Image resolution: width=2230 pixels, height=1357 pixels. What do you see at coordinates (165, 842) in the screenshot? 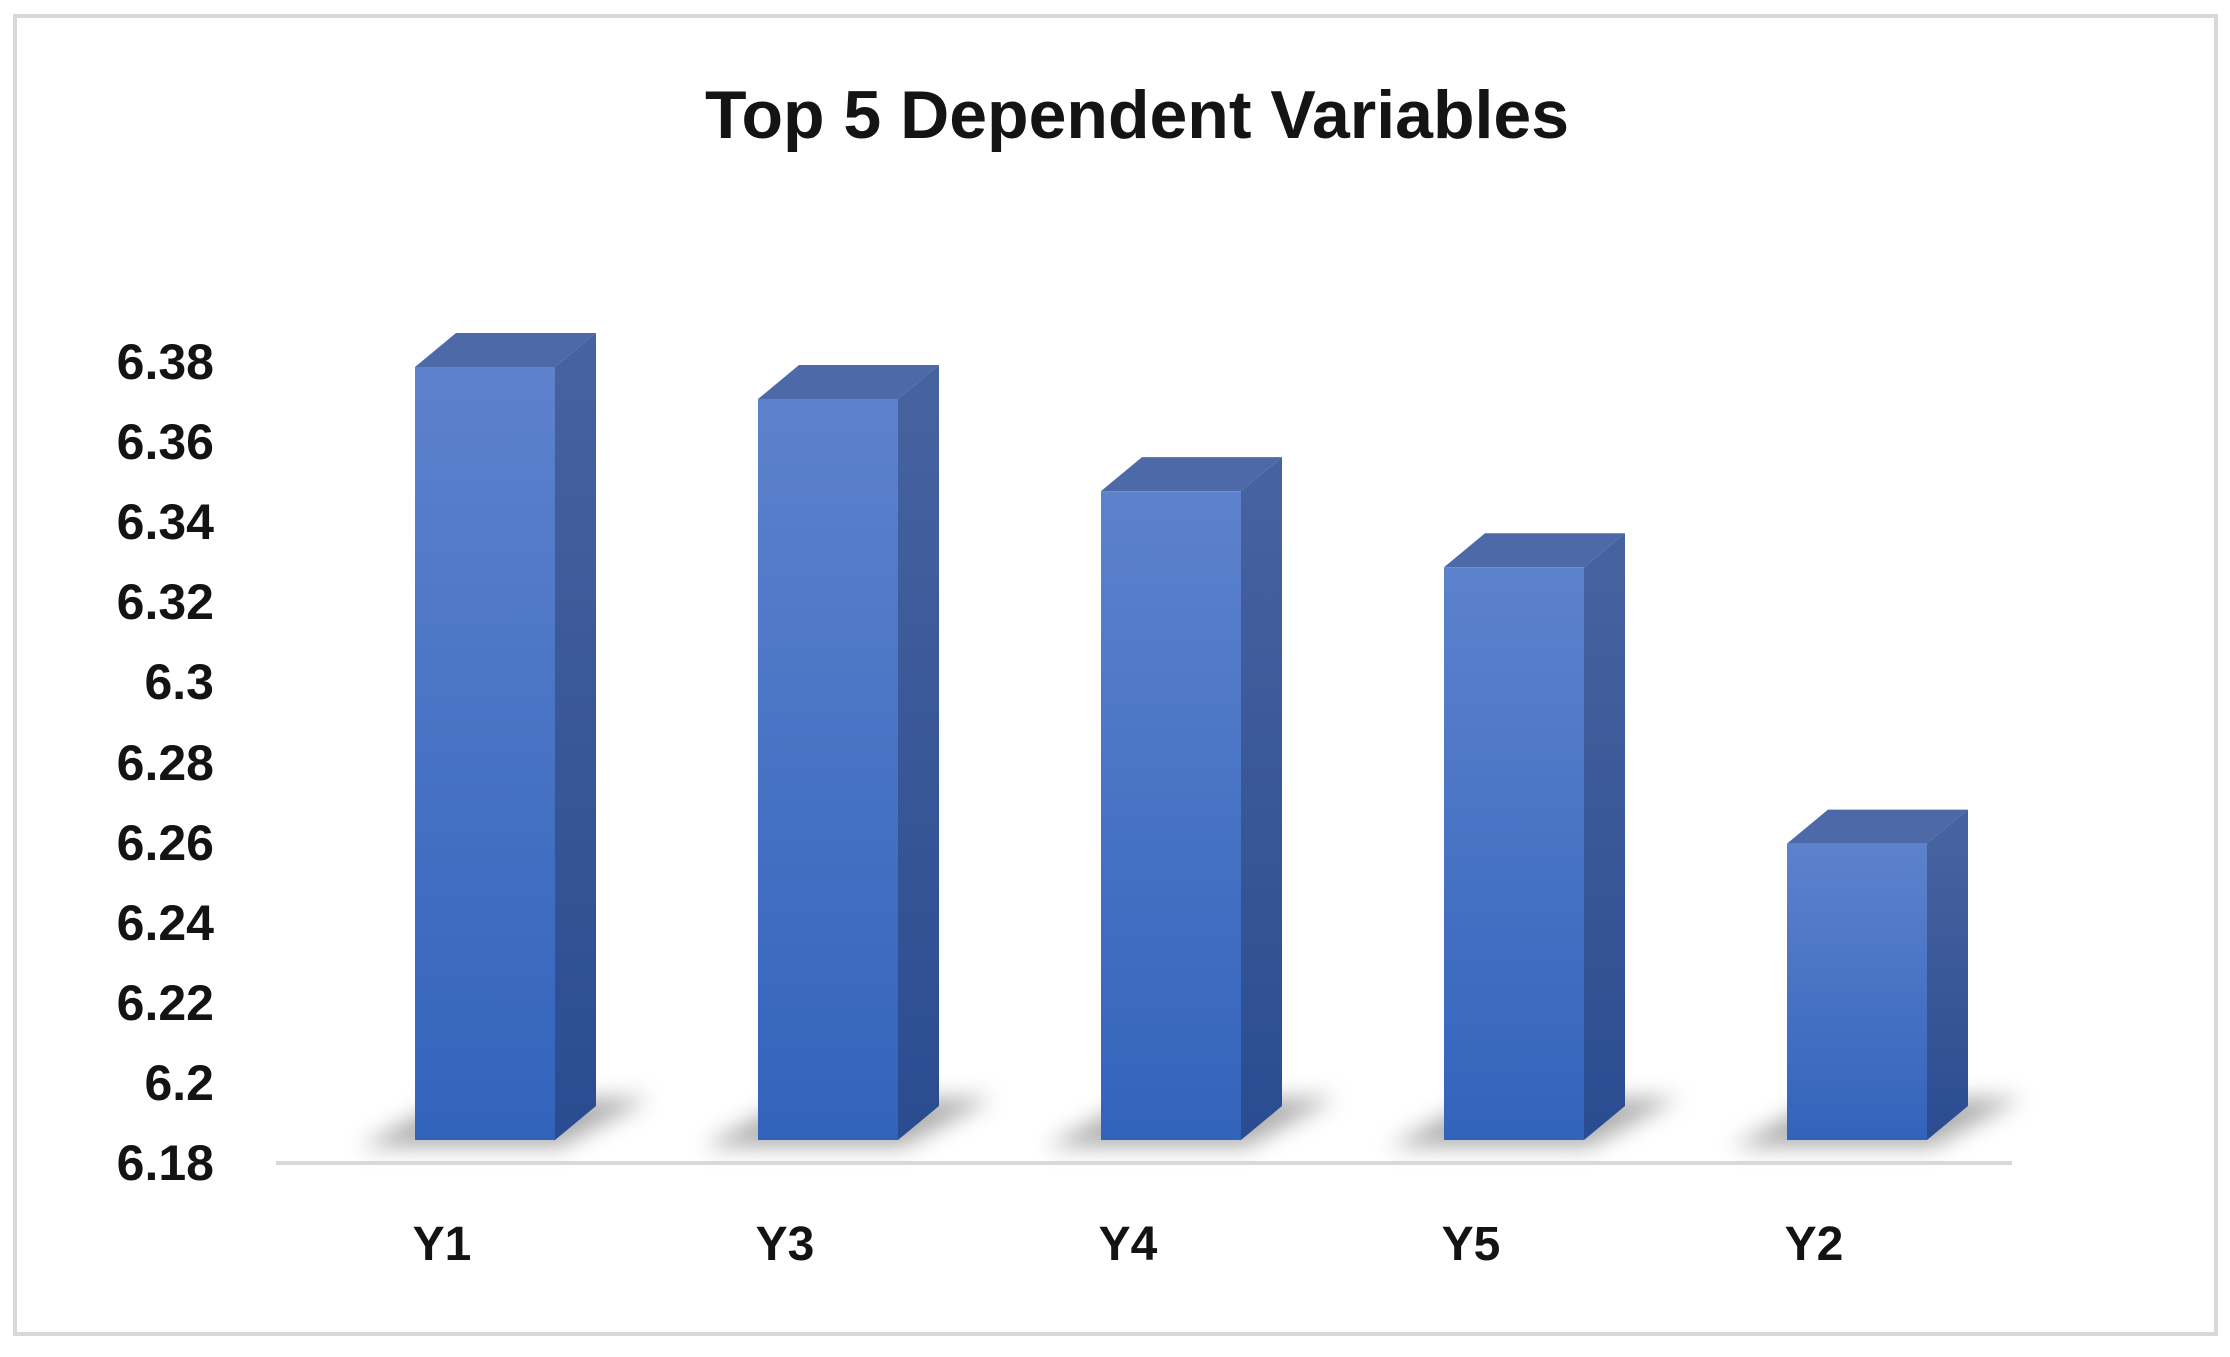
I see `y-tick-label: 6.26` at bounding box center [165, 842].